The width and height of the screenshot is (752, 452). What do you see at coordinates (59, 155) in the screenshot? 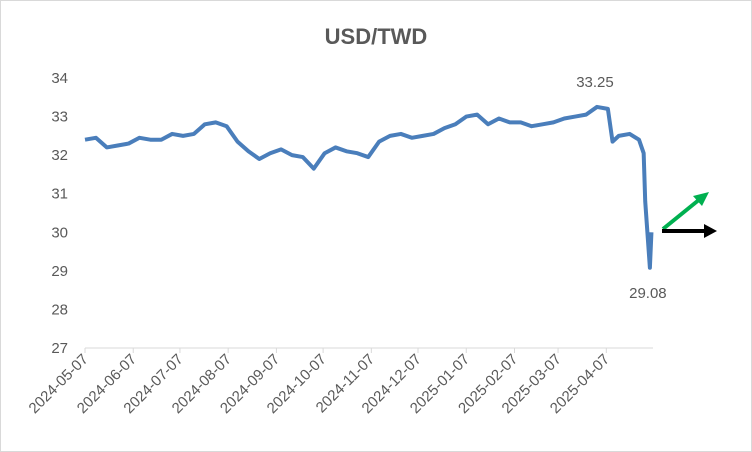
I see `y-tick-label: 32` at bounding box center [59, 155].